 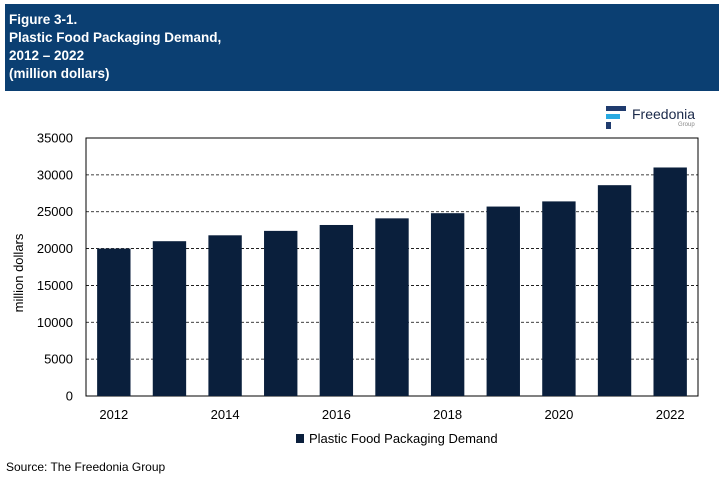 I want to click on freedonia-logo: Freedonia Group, so click(x=654, y=118).